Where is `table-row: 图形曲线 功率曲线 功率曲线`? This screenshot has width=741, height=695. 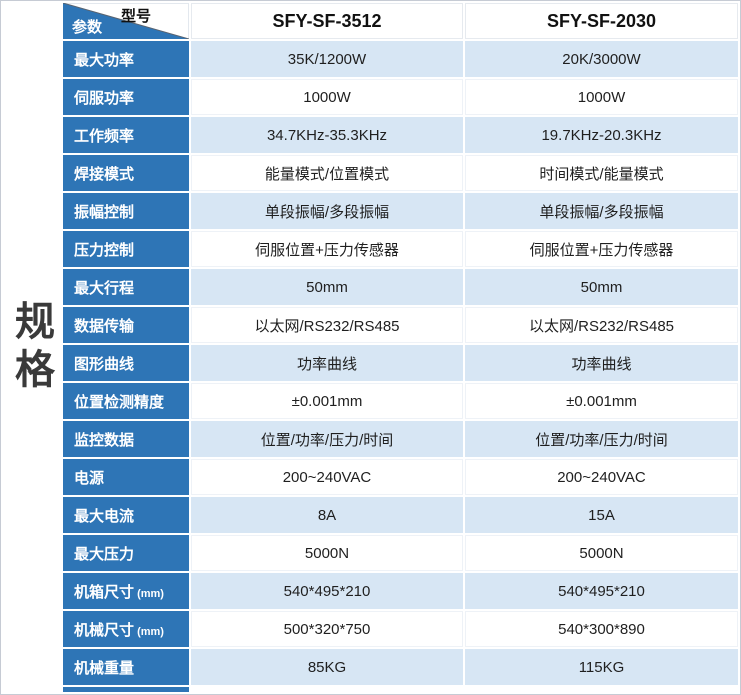 table-row: 图形曲线 功率曲线 功率曲线 is located at coordinates (400, 363).